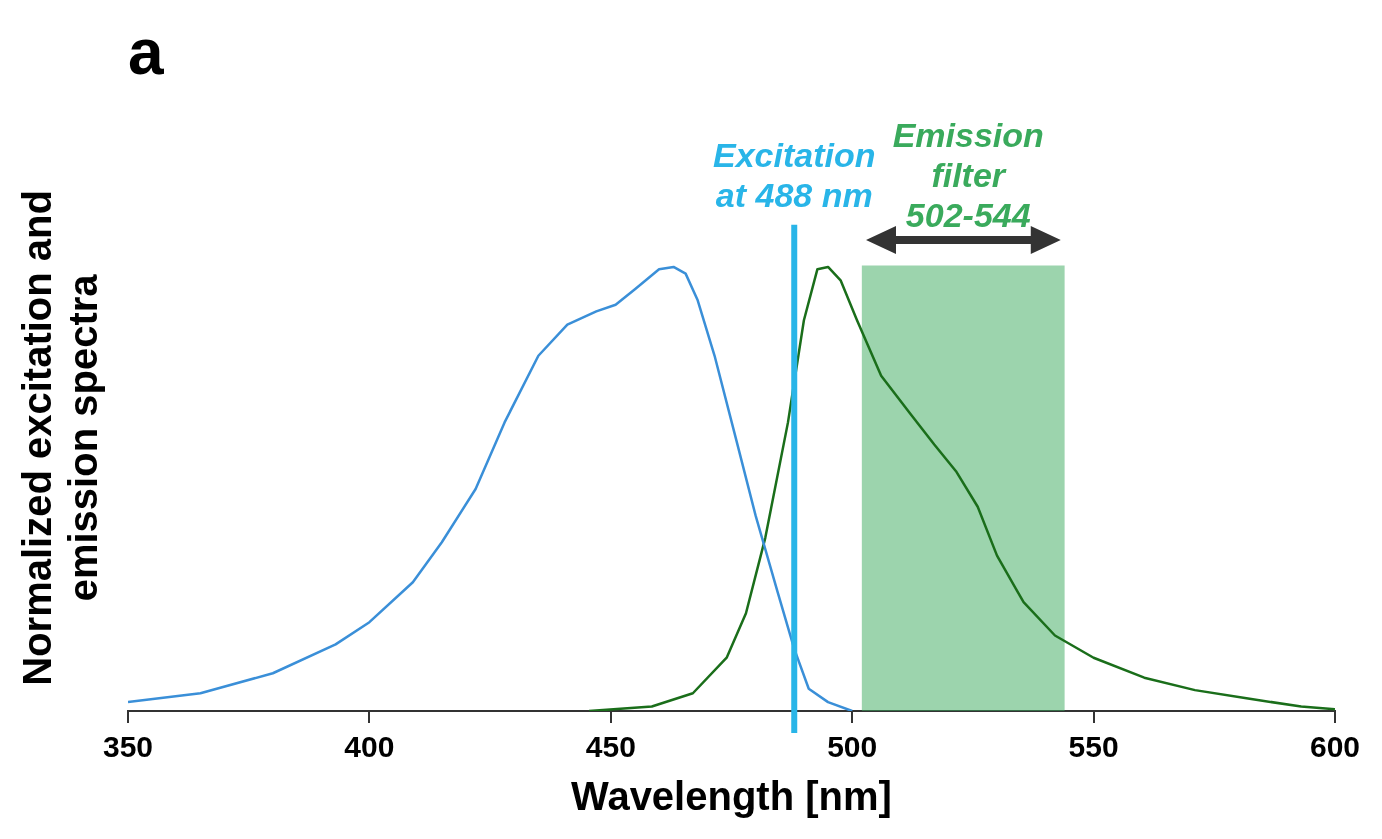 The width and height of the screenshot is (1382, 839). I want to click on x-tick-label: 400, so click(369, 747).